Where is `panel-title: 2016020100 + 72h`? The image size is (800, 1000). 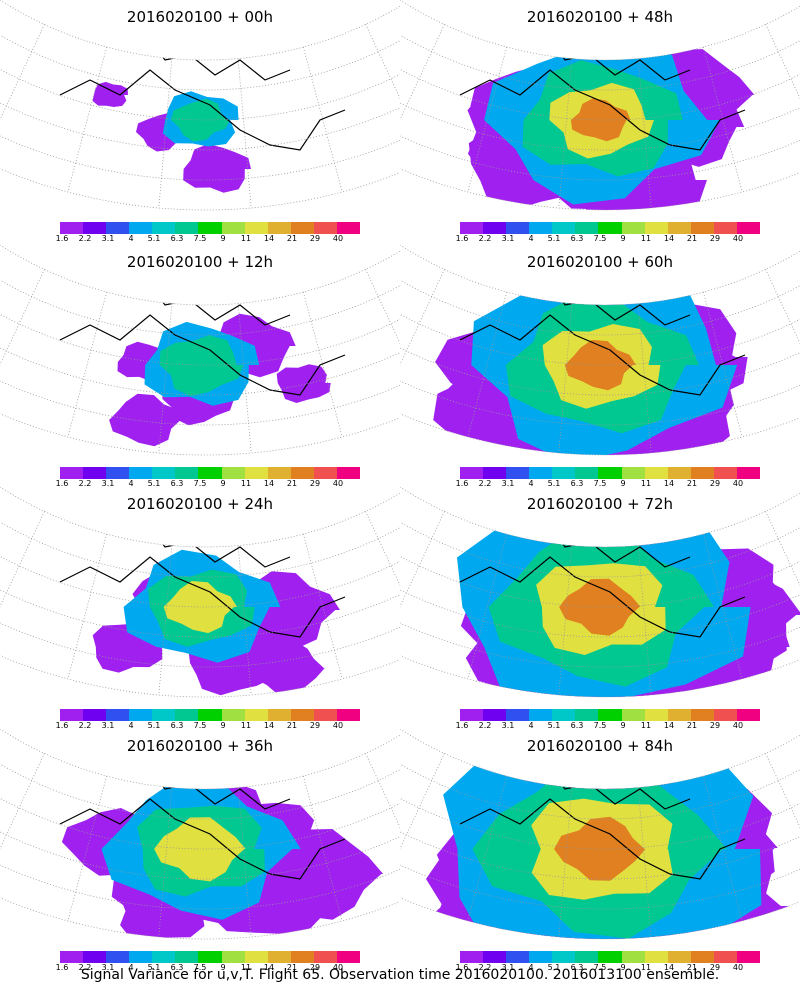 panel-title: 2016020100 + 72h is located at coordinates (600, 504).